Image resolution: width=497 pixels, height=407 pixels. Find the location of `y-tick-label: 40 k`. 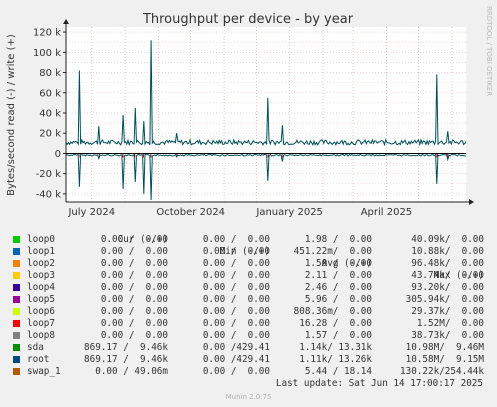

y-tick-label: 40 k is located at coordinates (50, 113).